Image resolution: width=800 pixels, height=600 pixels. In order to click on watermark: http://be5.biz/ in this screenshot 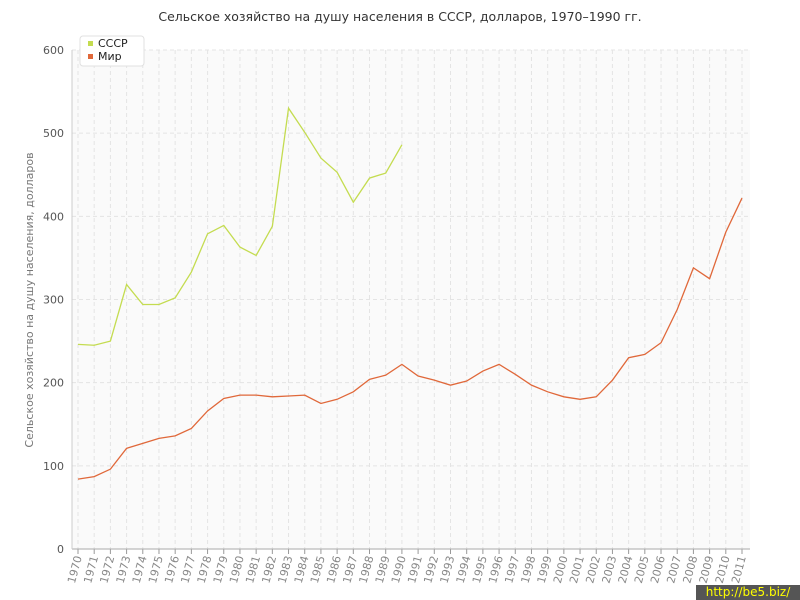, I will do `click(748, 592)`.